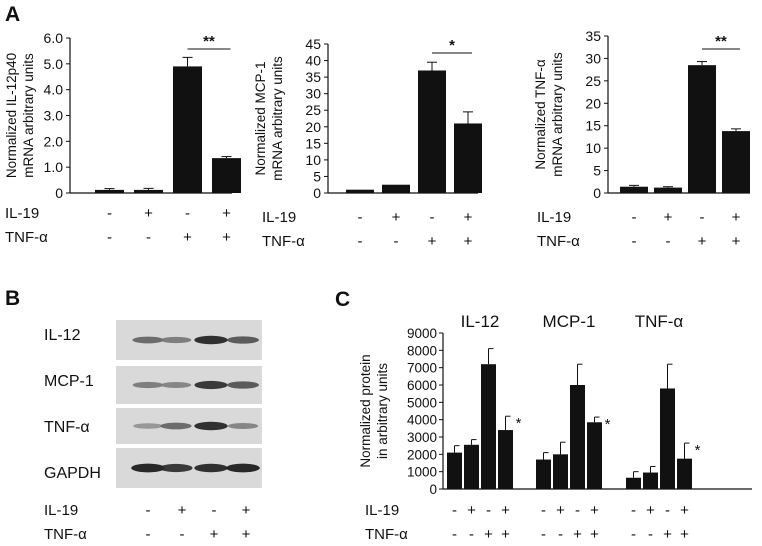 Image resolution: width=762 pixels, height=546 pixels. What do you see at coordinates (313, 77) in the screenshot?
I see `y-tick-label: 35` at bounding box center [313, 77].